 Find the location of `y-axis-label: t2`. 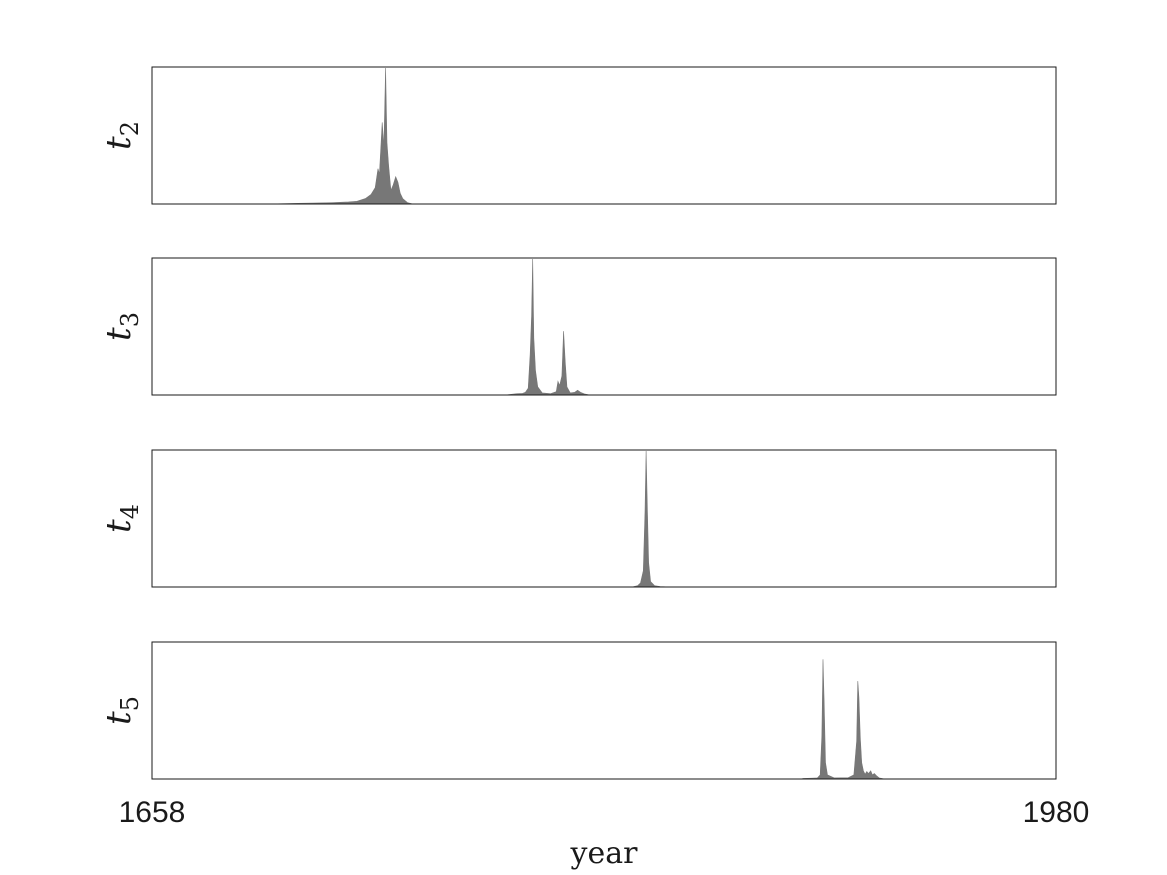

y-axis-label: t2 is located at coordinates (121, 135).